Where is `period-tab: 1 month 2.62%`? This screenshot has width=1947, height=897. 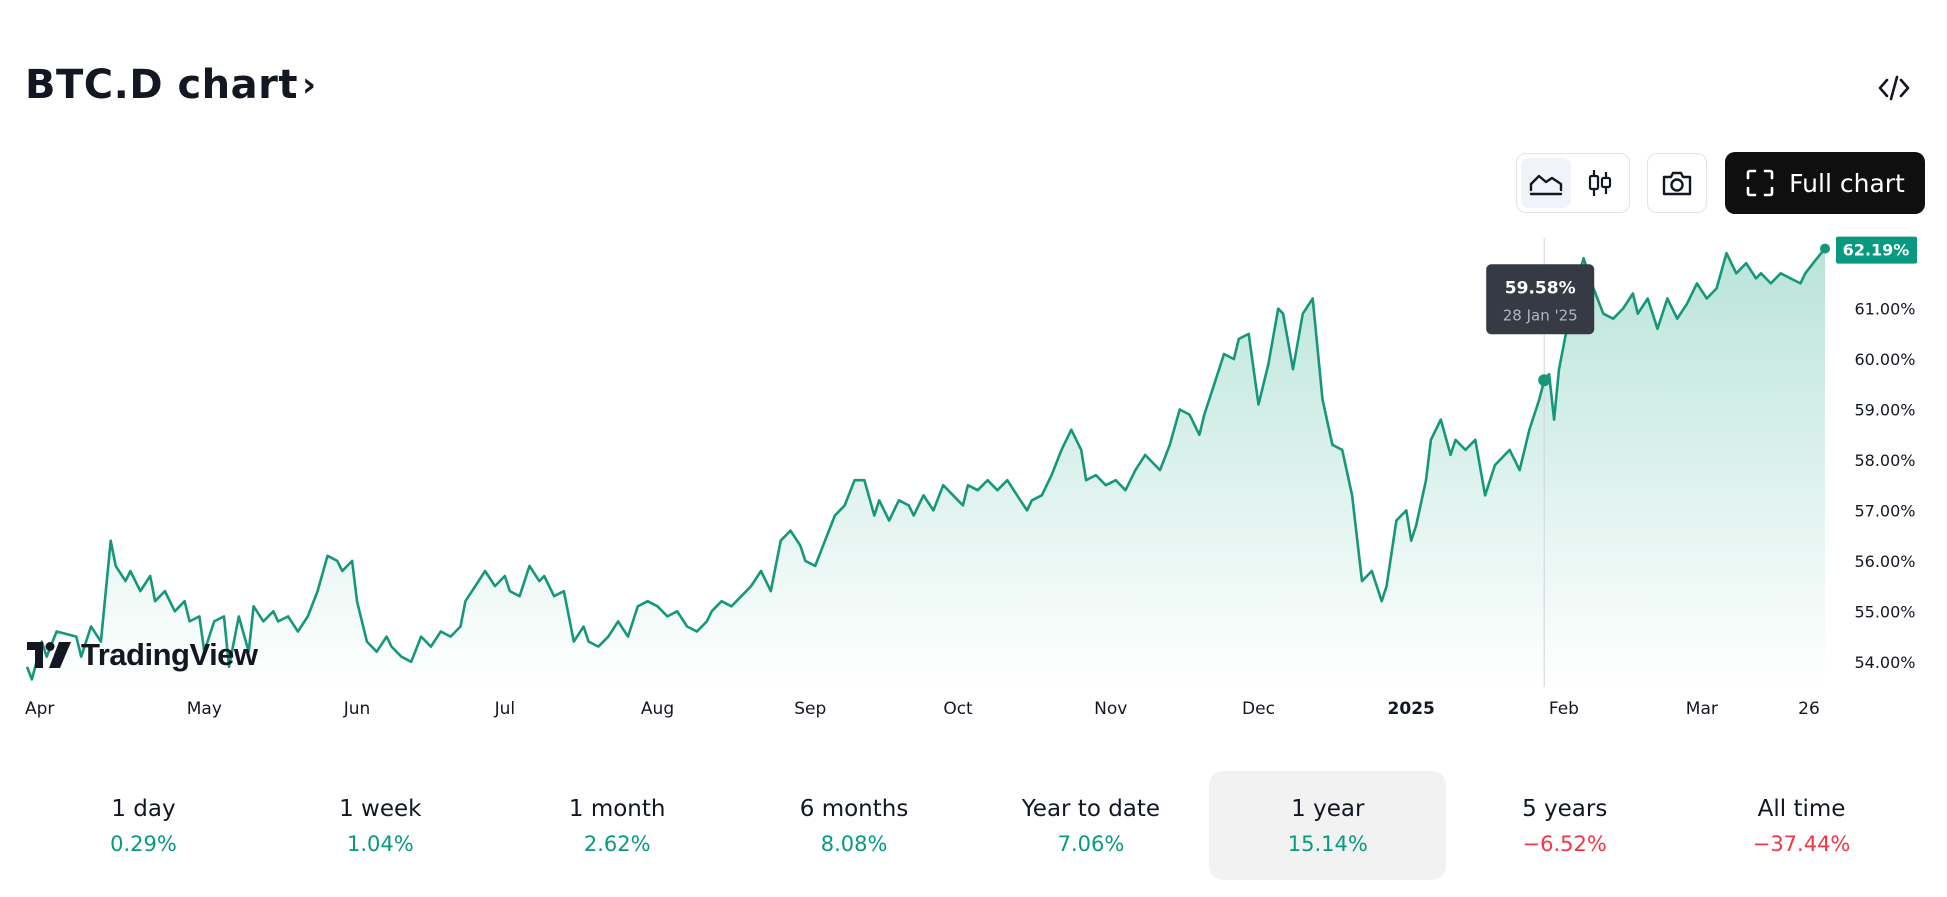
period-tab: 1 month 2.62% is located at coordinates (617, 825).